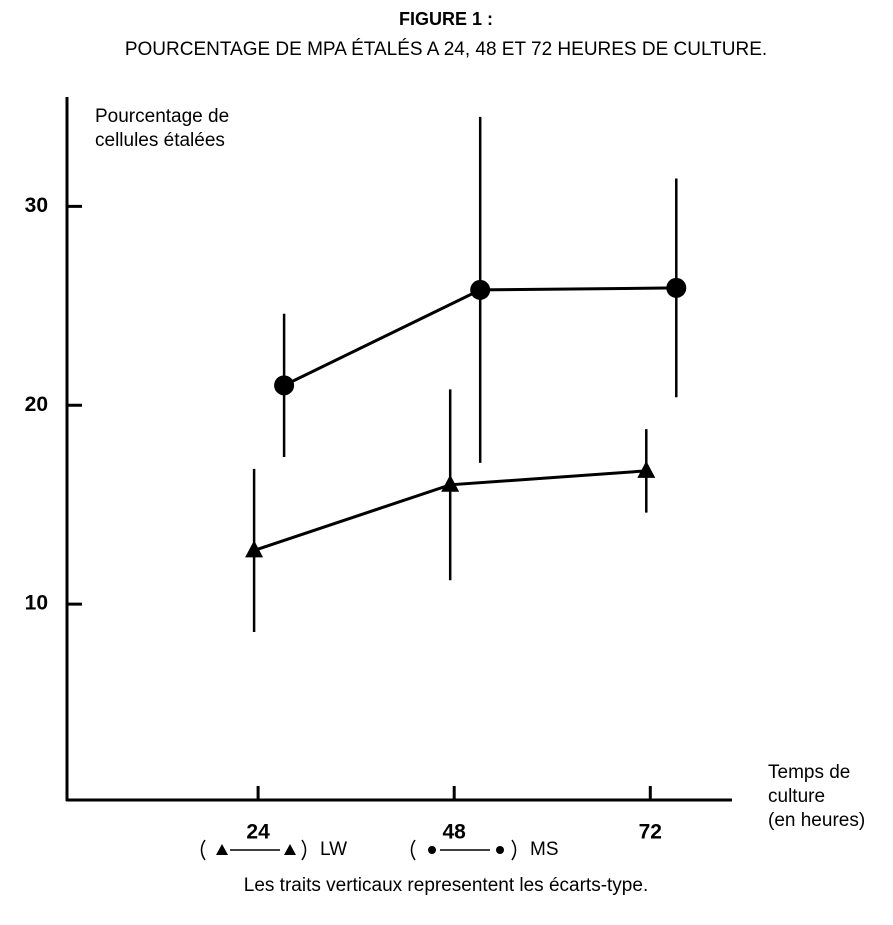 The height and width of the screenshot is (925, 893). What do you see at coordinates (36, 404) in the screenshot?
I see `y-tick-label: 20` at bounding box center [36, 404].